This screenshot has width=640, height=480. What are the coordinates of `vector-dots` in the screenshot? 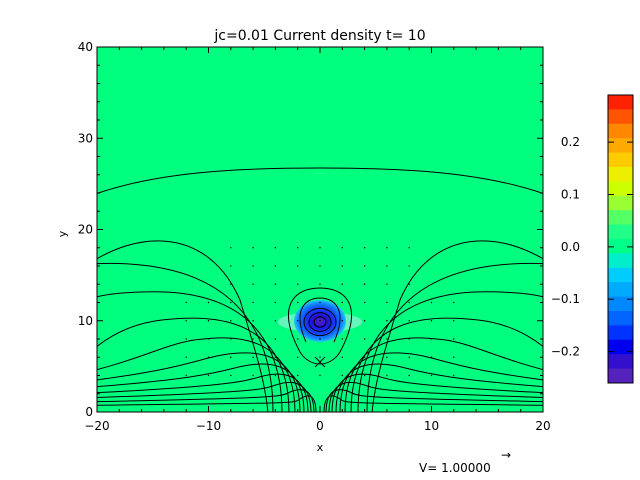 It's located at (320, 312).